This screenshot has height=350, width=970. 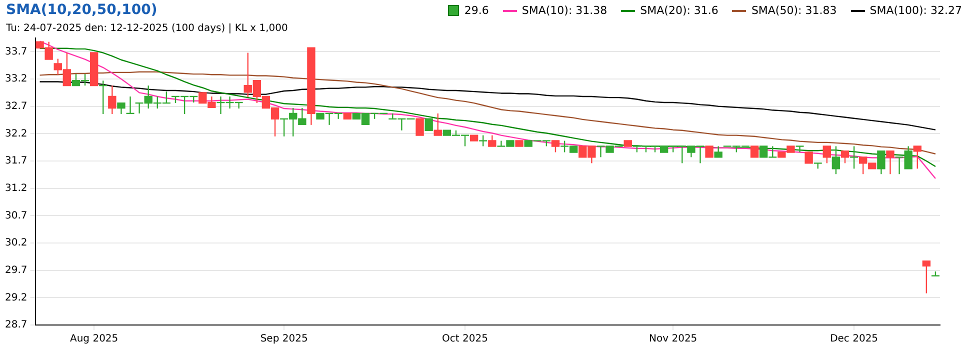 I want to click on legend-label: SMA(100): 32.27, so click(x=916, y=10).